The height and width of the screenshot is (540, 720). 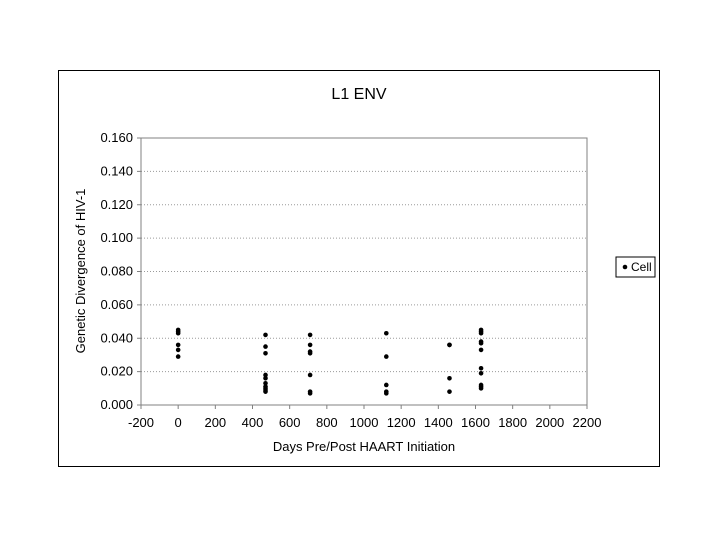 What do you see at coordinates (364, 422) in the screenshot?
I see `x-tick-label: 1000` at bounding box center [364, 422].